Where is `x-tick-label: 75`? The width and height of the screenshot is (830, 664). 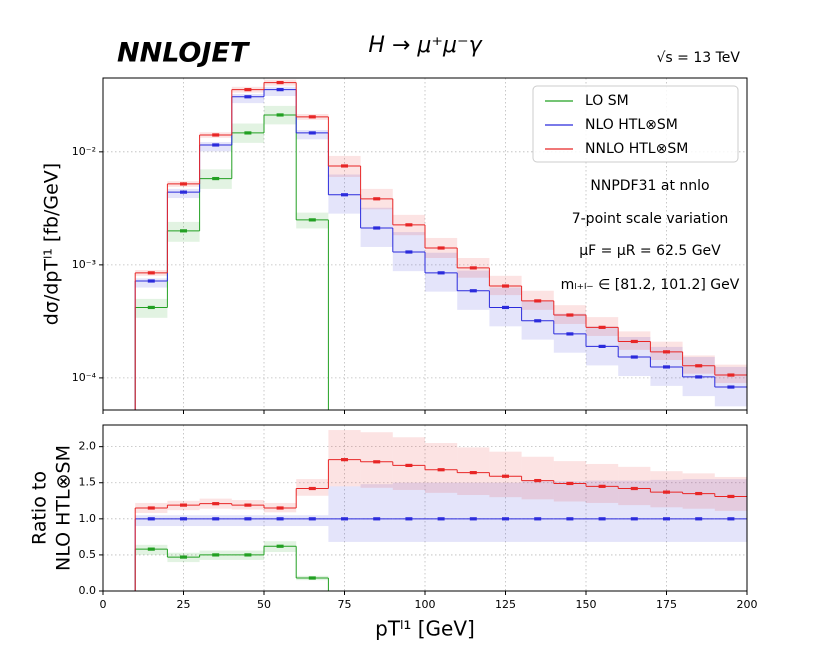
x-tick-label: 75 is located at coordinates (345, 604).